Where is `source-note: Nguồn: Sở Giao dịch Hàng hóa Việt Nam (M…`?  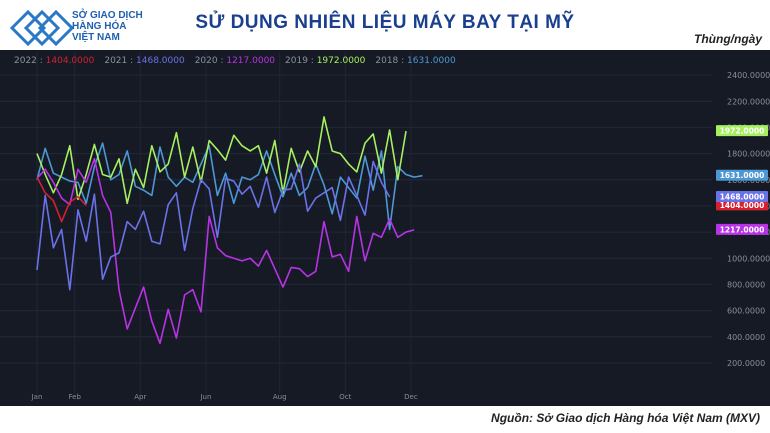 source-note: Nguồn: Sở Giao dịch Hàng hóa Việt Nam (M… is located at coordinates (625, 418).